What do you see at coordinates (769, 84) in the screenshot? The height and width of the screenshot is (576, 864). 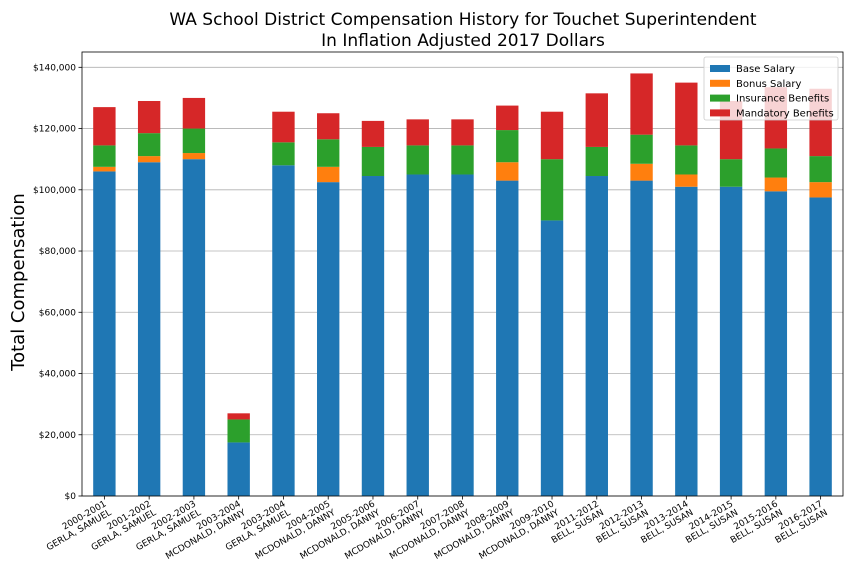 I see `legend-label: Bonus Salary` at bounding box center [769, 84].